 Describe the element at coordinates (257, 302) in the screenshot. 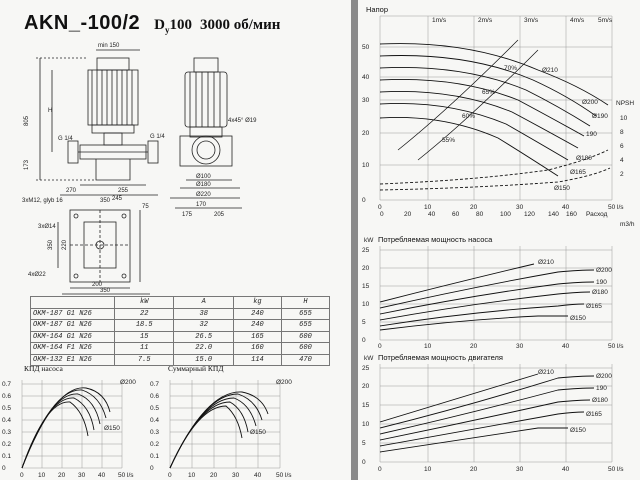

I see `table-header-cell: kg` at that location.